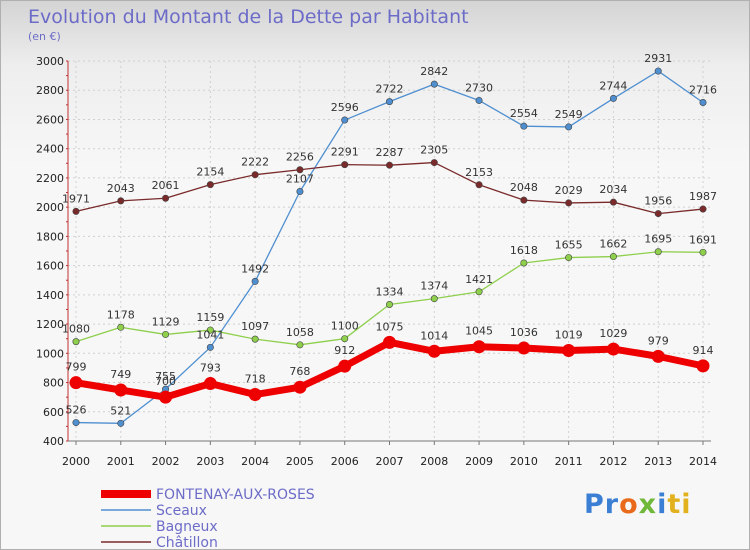  Describe the element at coordinates (50, 119) in the screenshot. I see `y-tick-label: 2600` at that location.